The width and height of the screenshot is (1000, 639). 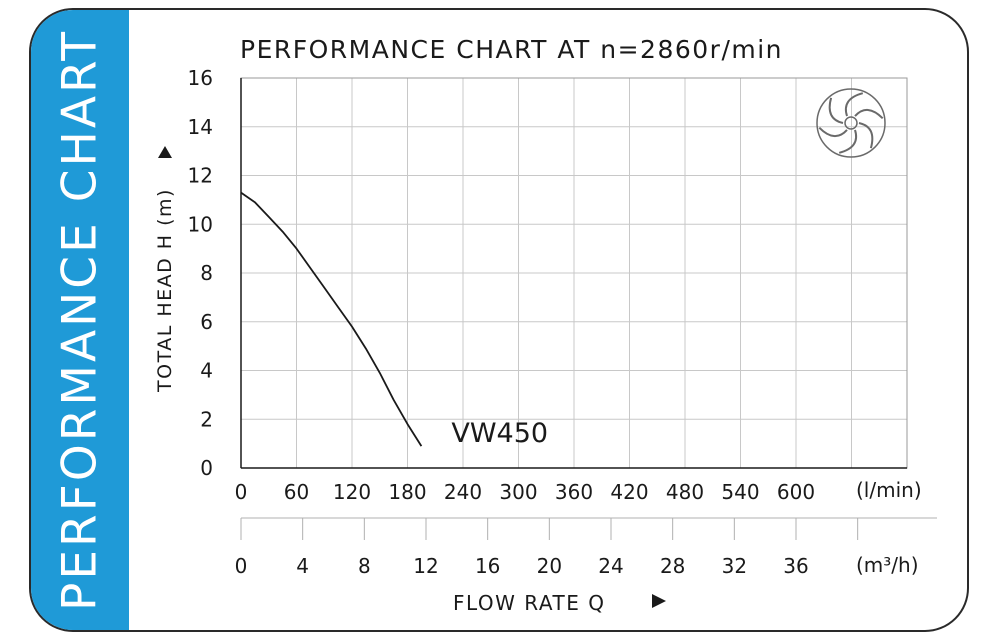 What do you see at coordinates (206, 371) in the screenshot?
I see `y-tick-label: 4` at bounding box center [206, 371].